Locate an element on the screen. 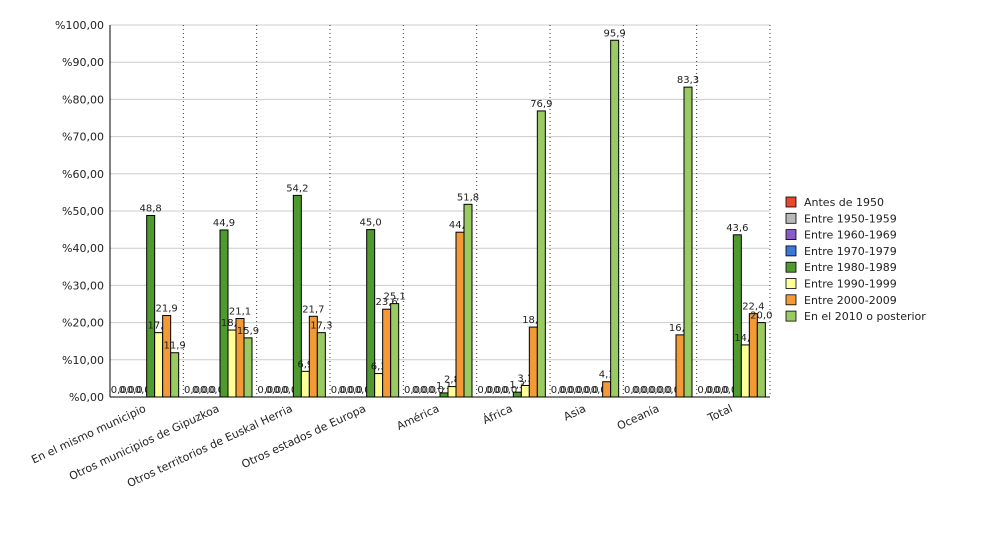 The image size is (1000, 550). value-label: 2,8 is located at coordinates (452, 380).